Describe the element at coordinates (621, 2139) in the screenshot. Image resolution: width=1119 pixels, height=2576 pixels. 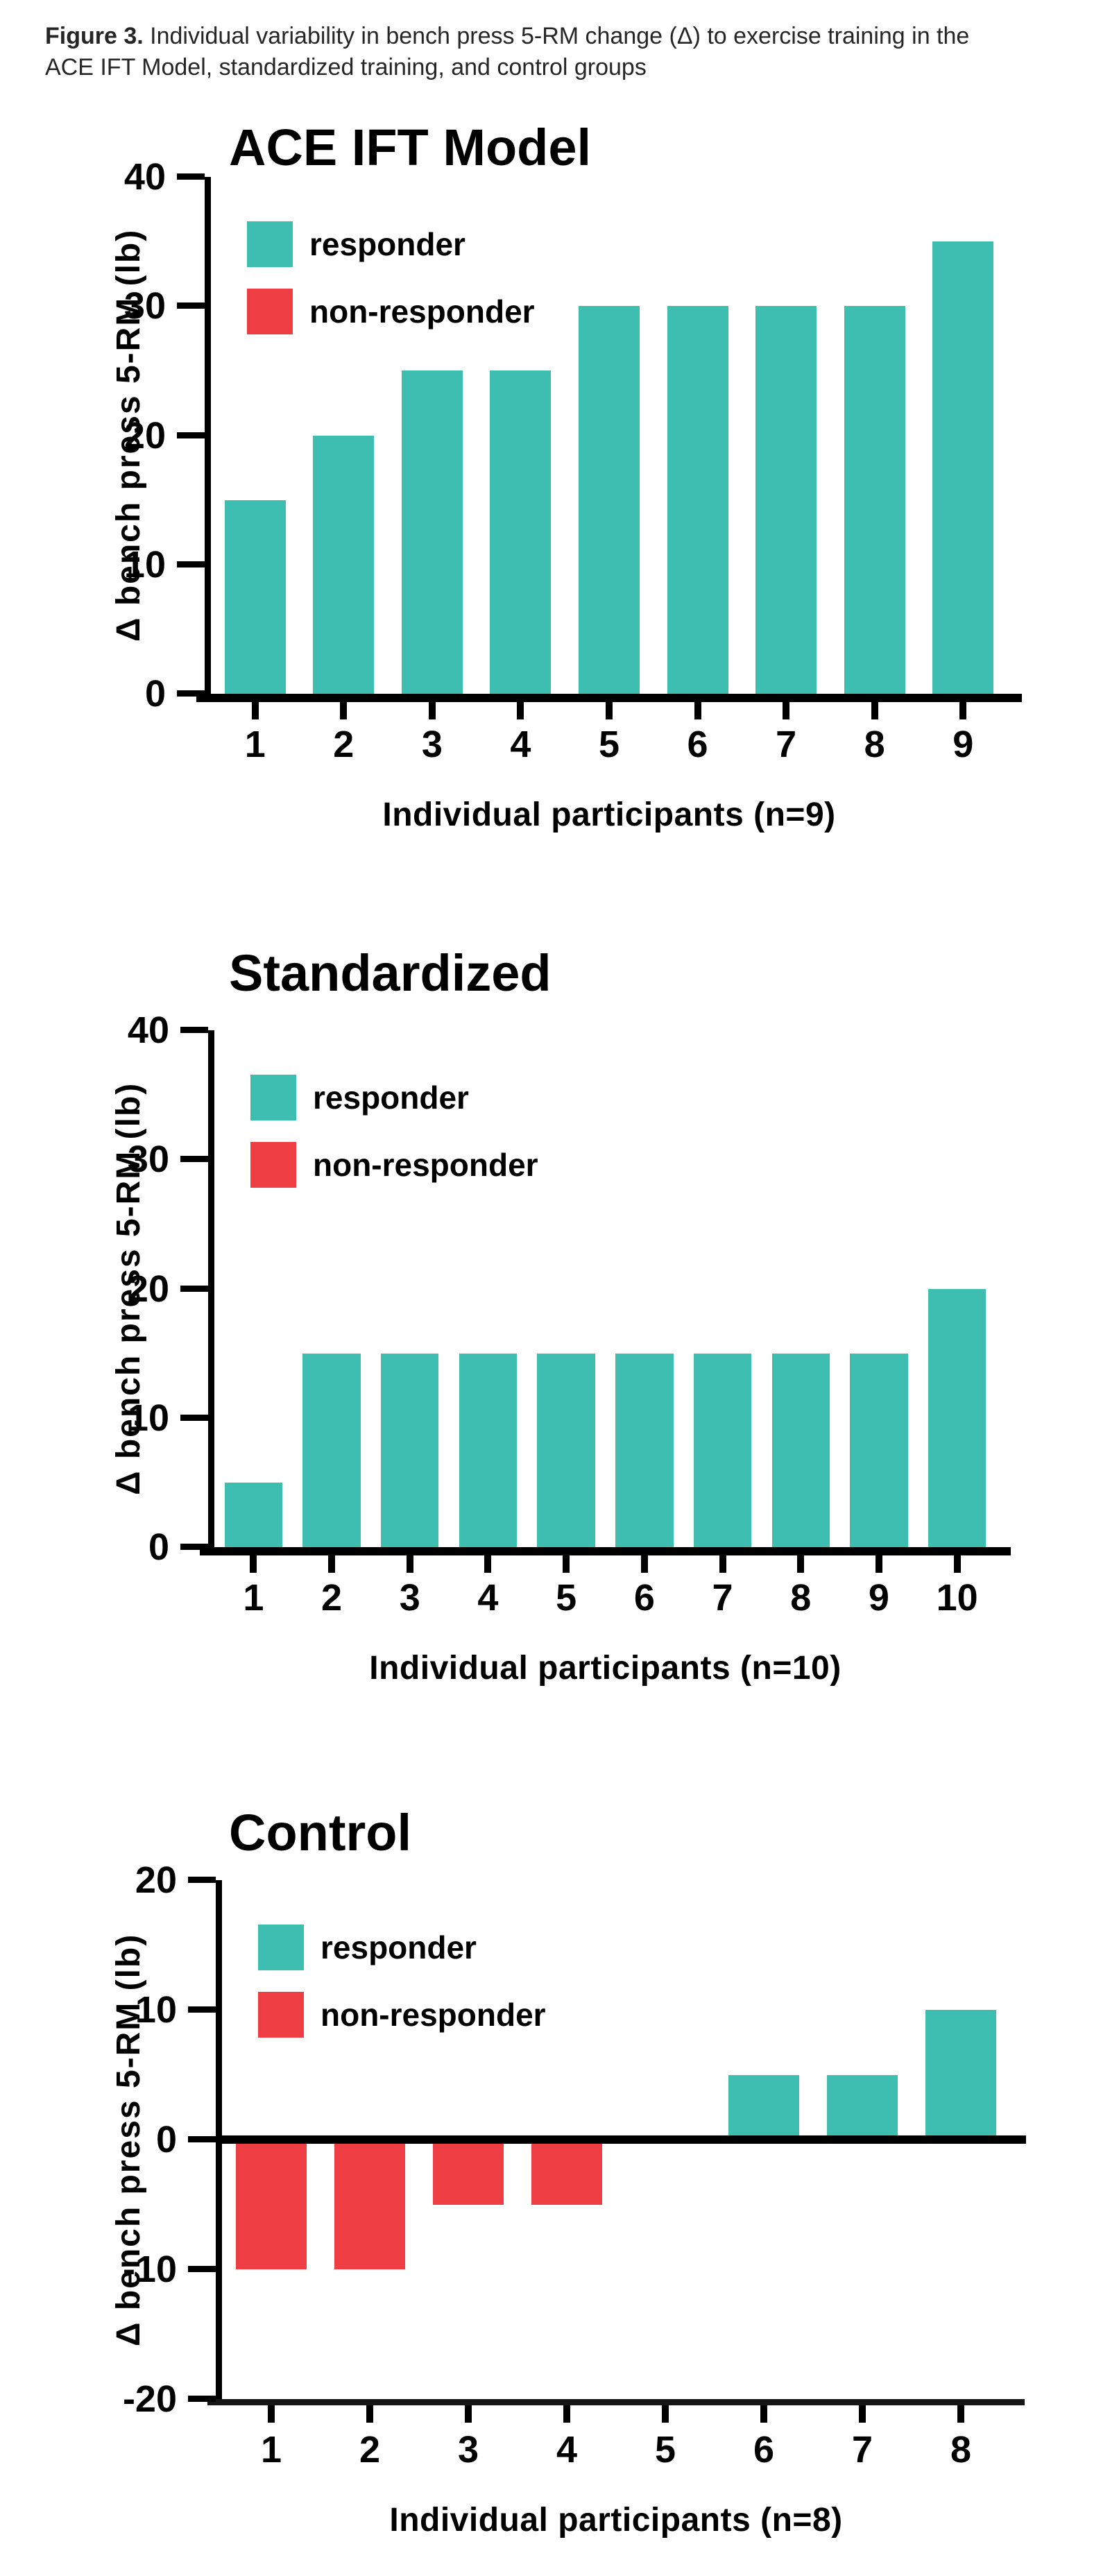
I see `zero-line` at that location.